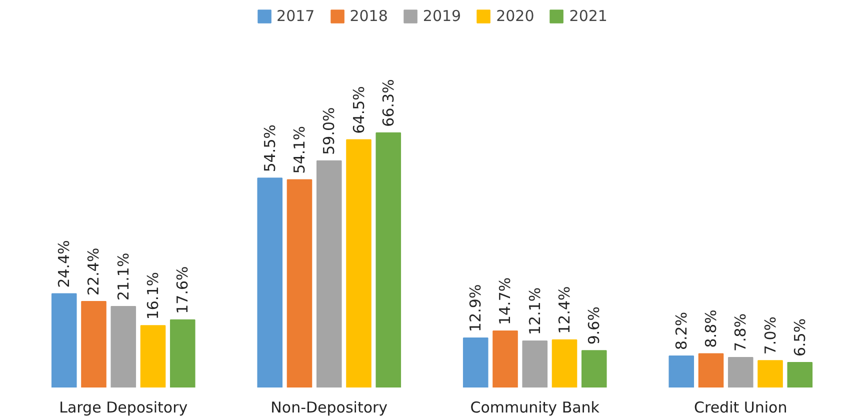  What do you see at coordinates (183, 290) in the screenshot?
I see `data-label: 17.6%` at bounding box center [183, 290].